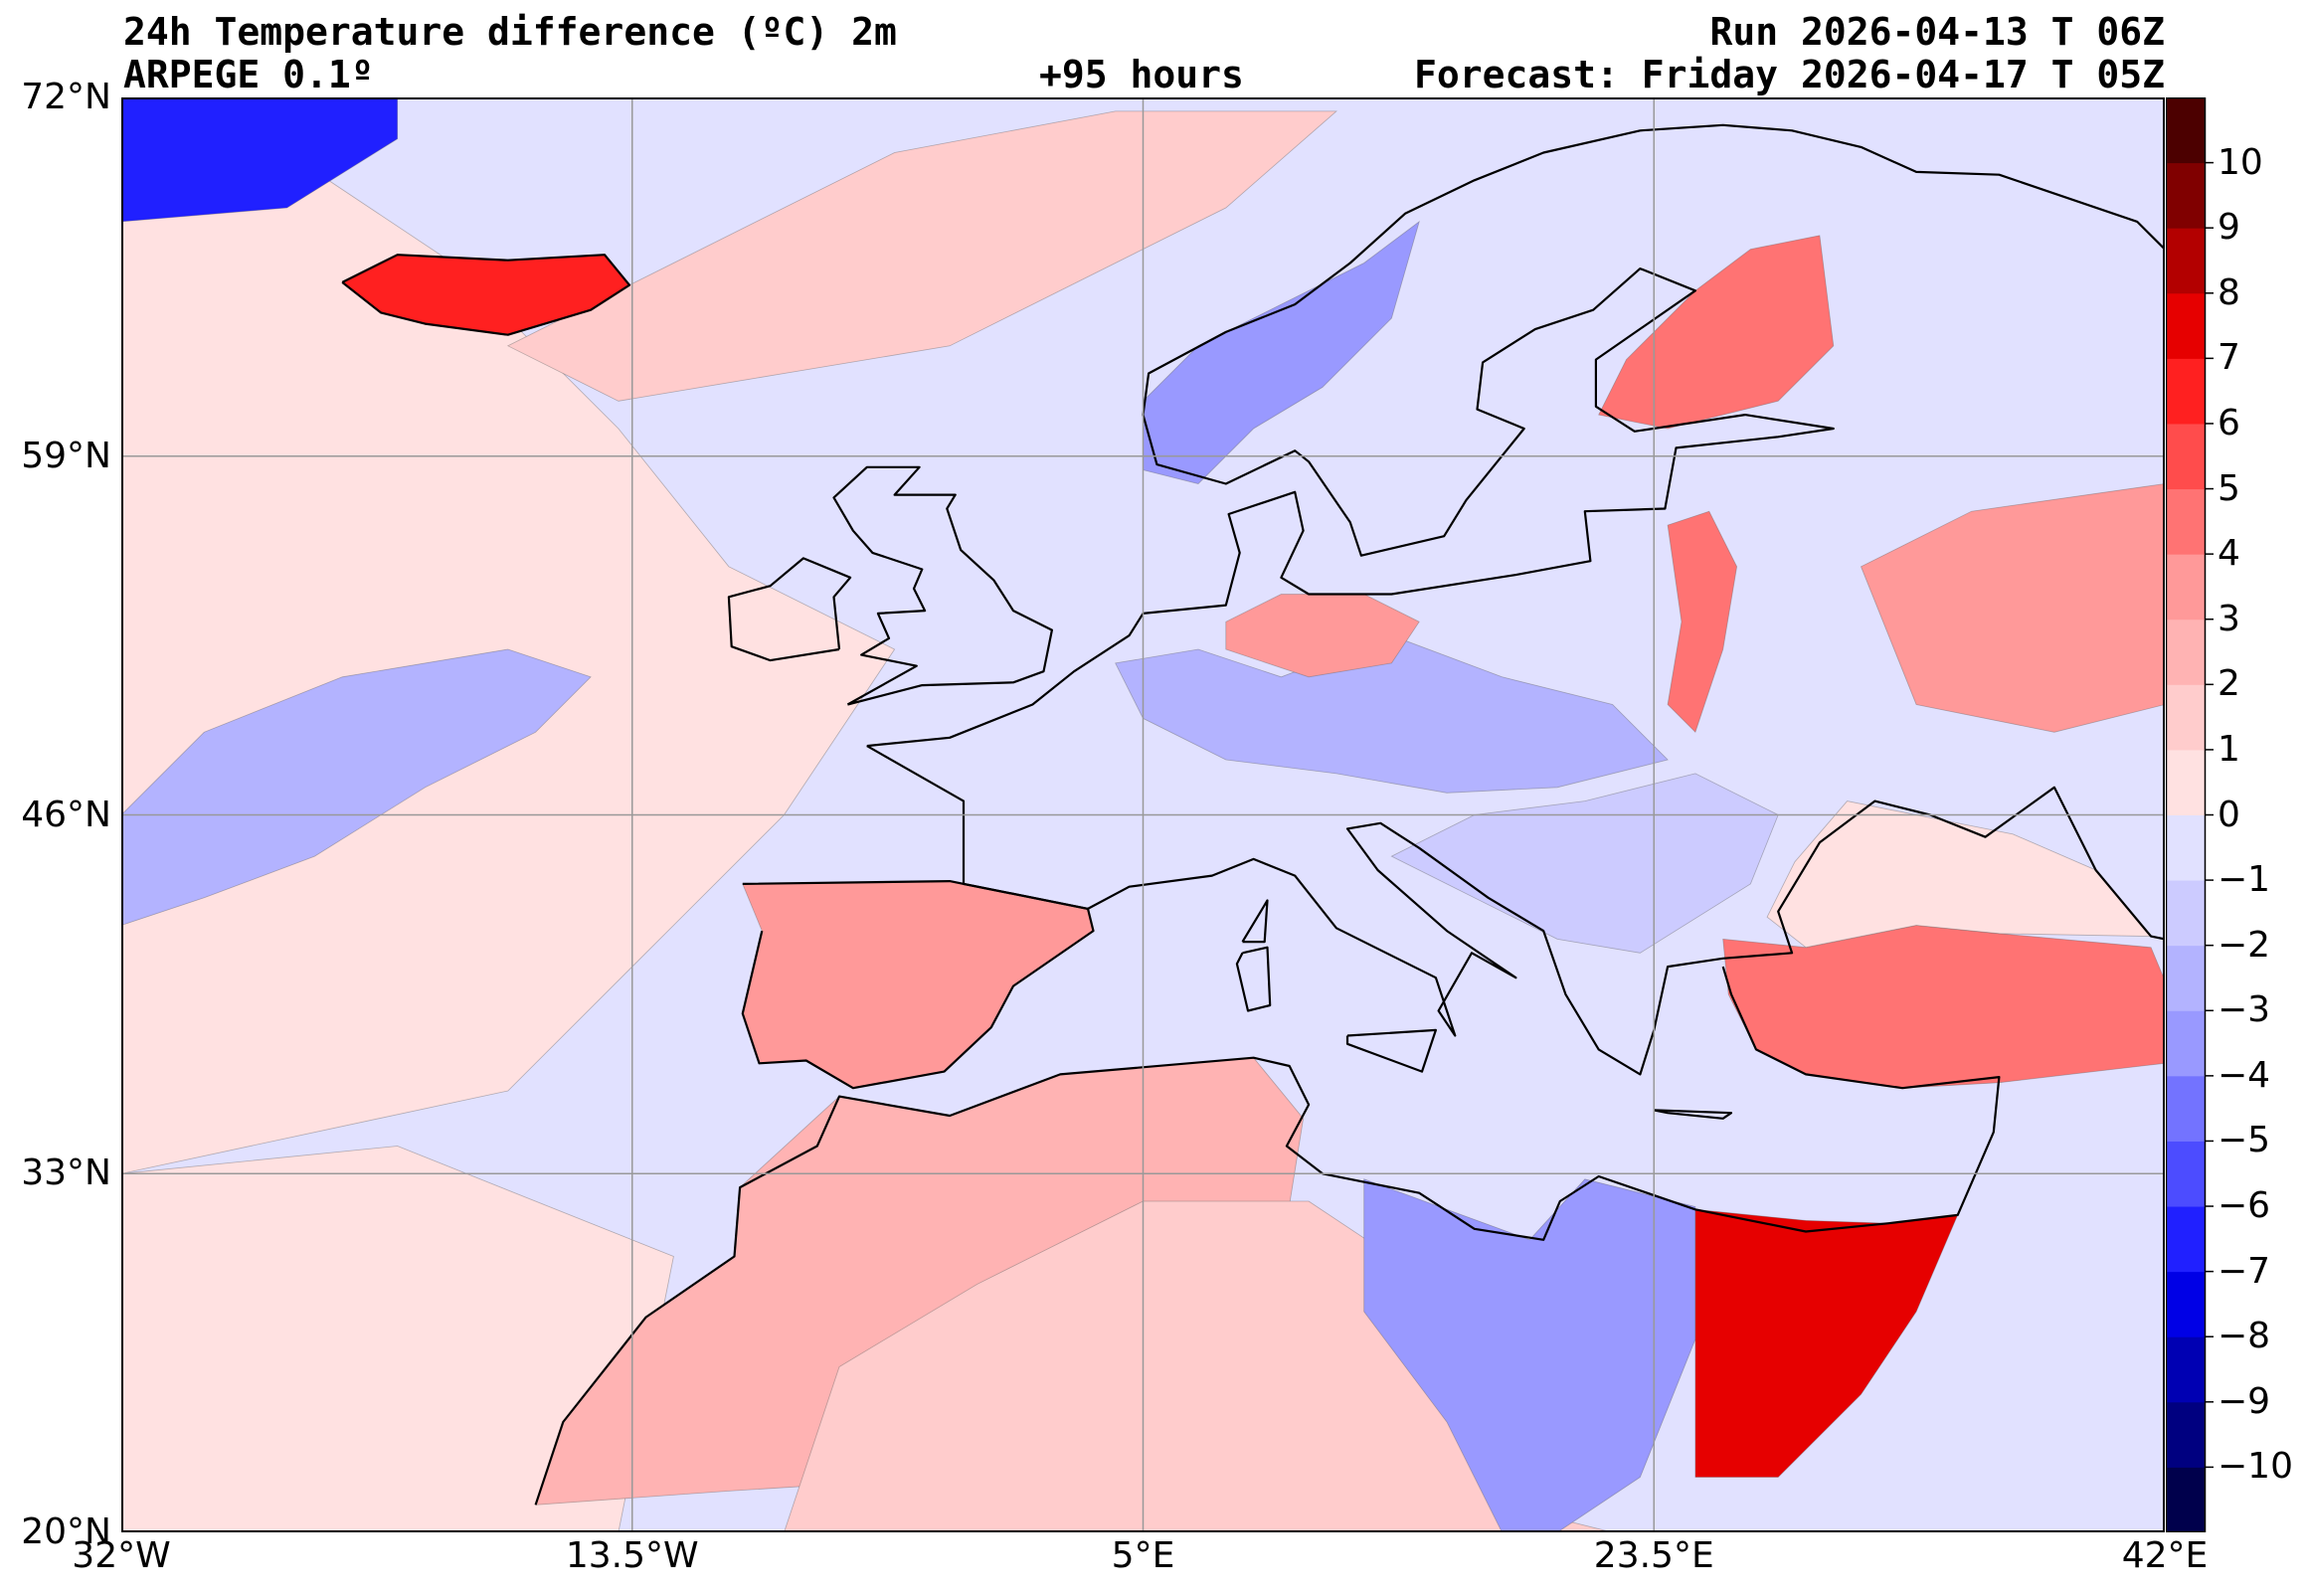 This screenshot has width=2307, height=1596. What do you see at coordinates (1943, 1007) in the screenshot?
I see `region-turkey` at bounding box center [1943, 1007].